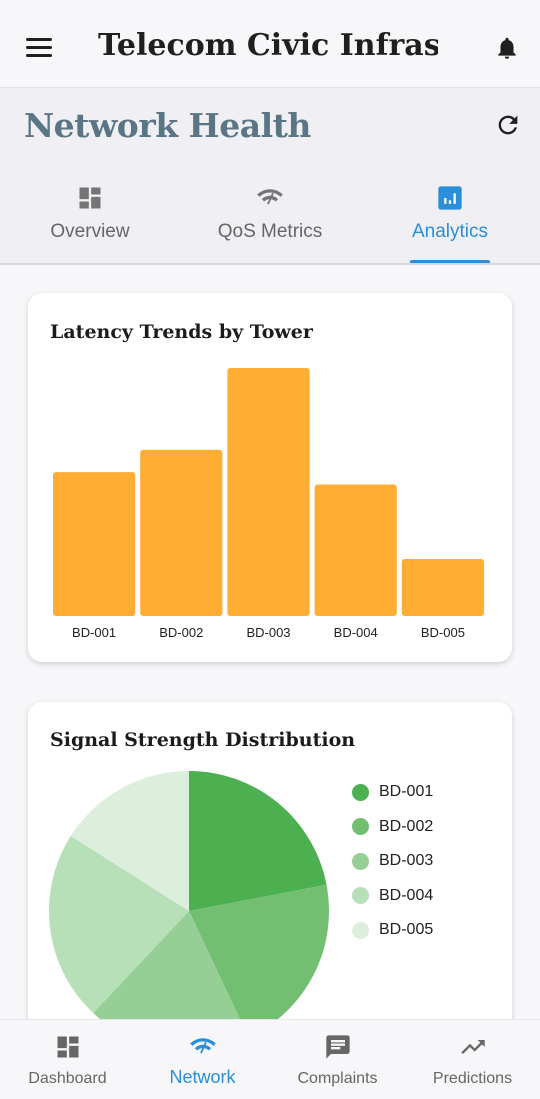 Image resolution: width=540 pixels, height=1099 pixels. What do you see at coordinates (450, 231) in the screenshot?
I see `tab-label: Analytics` at bounding box center [450, 231].